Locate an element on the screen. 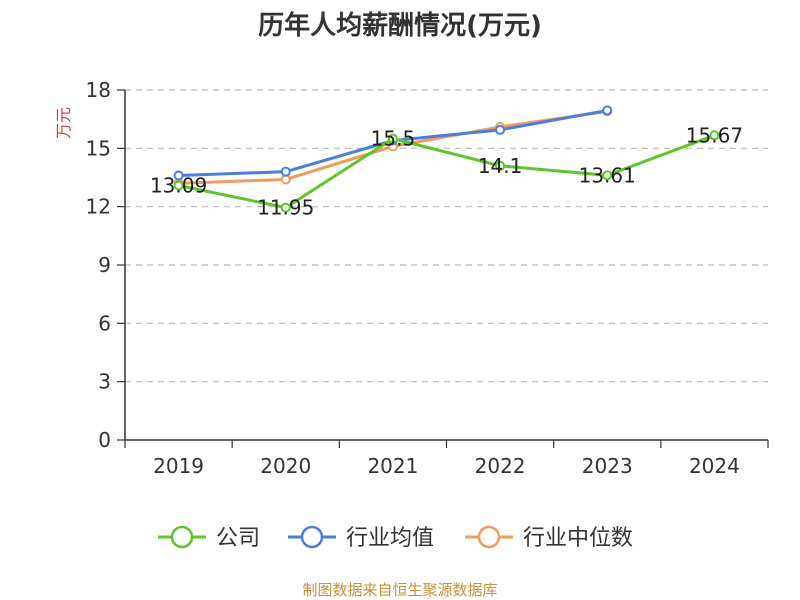 The image size is (800, 600). data-label: 11.95 is located at coordinates (285, 208).